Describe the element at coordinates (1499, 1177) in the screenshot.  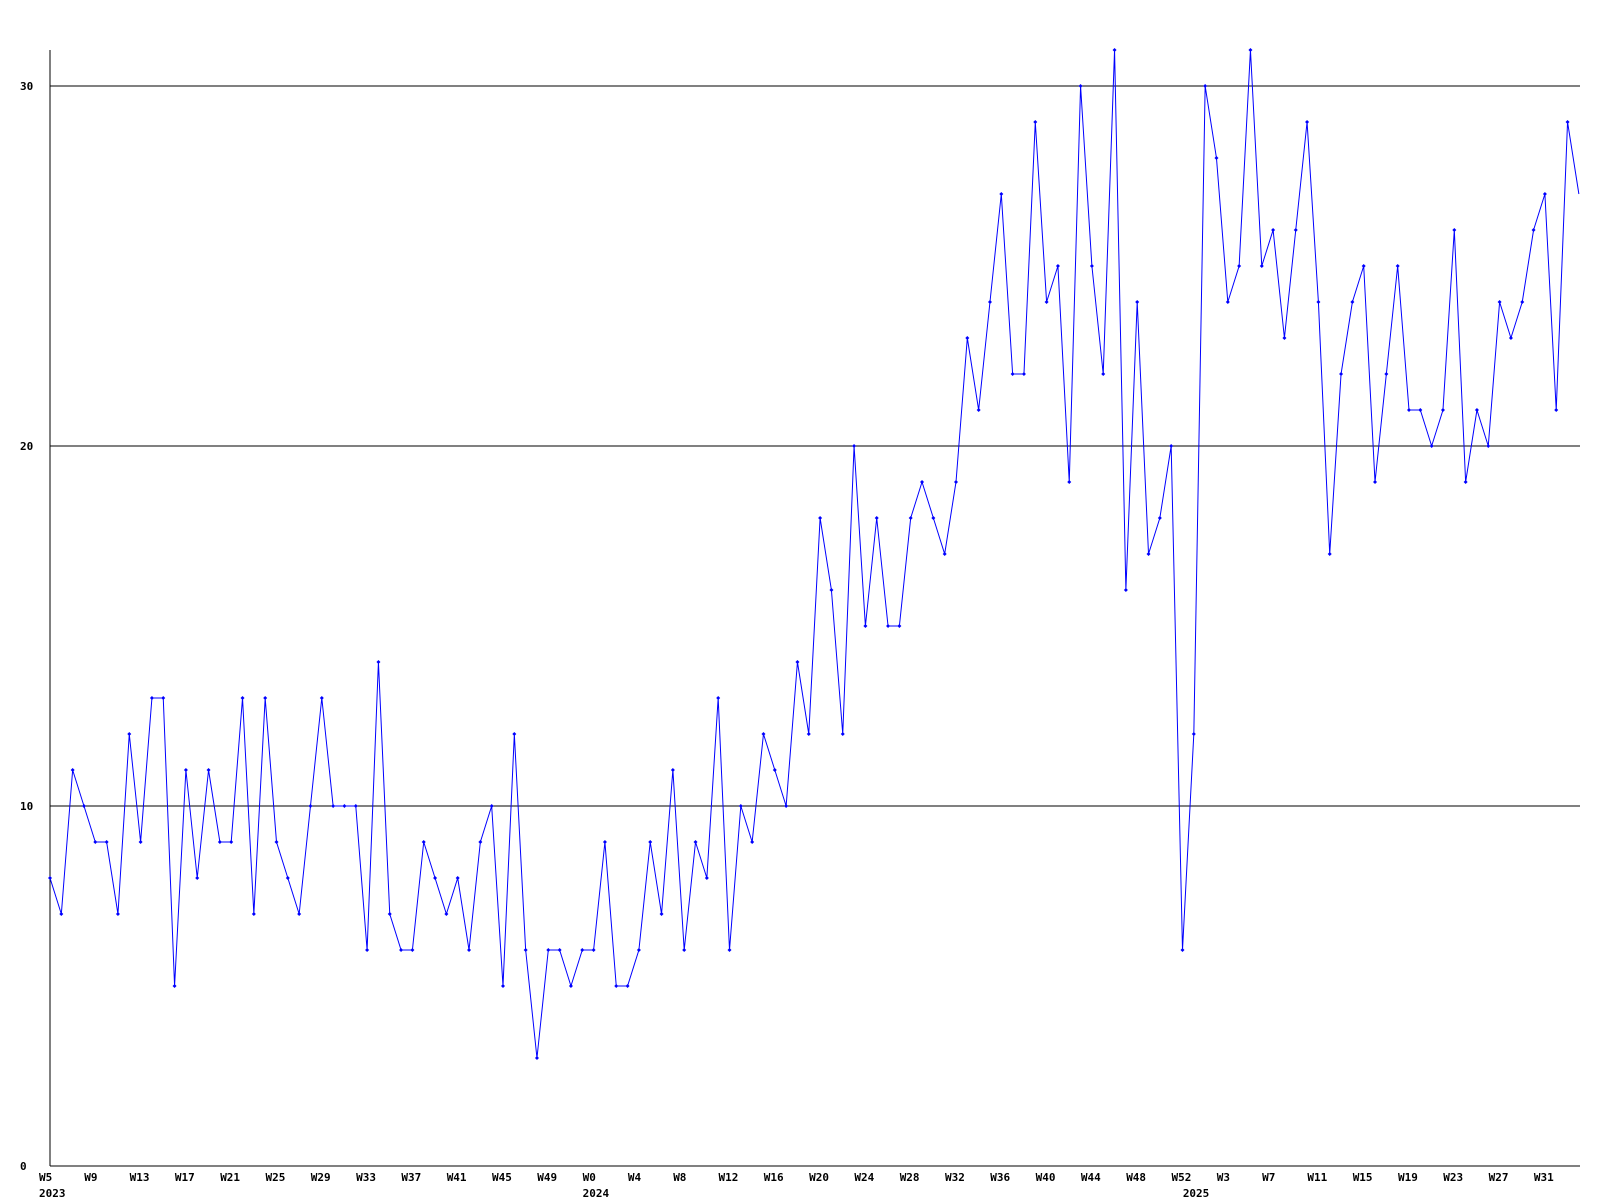
I see `x-tick-label: W27` at that location.